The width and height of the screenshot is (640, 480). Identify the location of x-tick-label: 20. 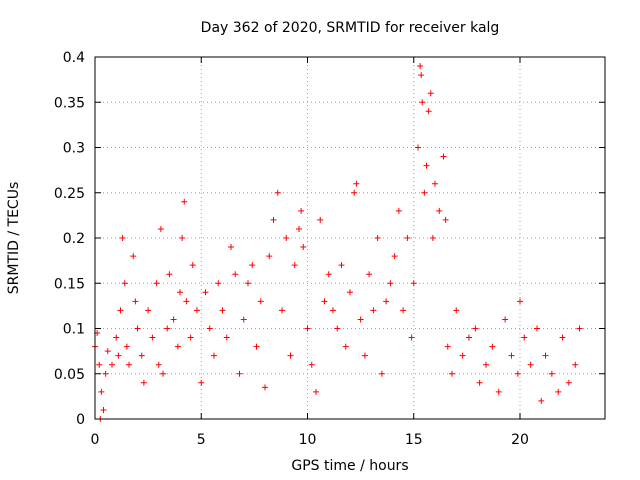
(520, 440).